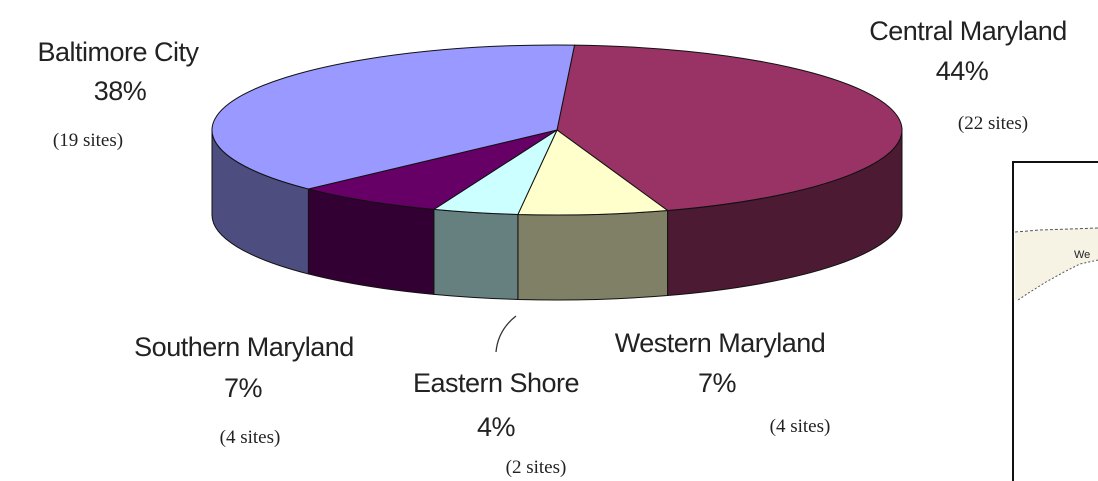 This screenshot has height=481, width=1098. I want to click on label-western-maryland: Western Maryland 7% (4 sites), so click(723, 382).